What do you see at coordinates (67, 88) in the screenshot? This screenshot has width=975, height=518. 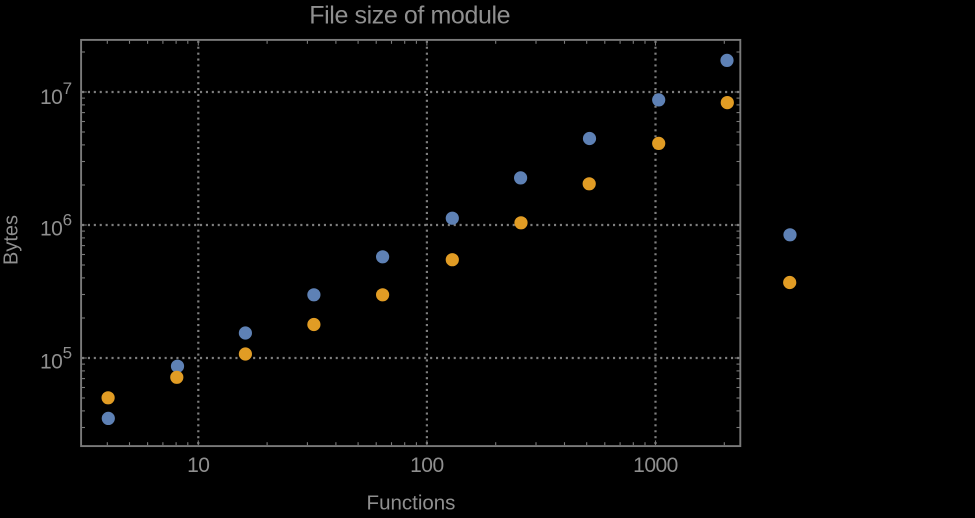 I see `svg-text: 7` at bounding box center [67, 88].